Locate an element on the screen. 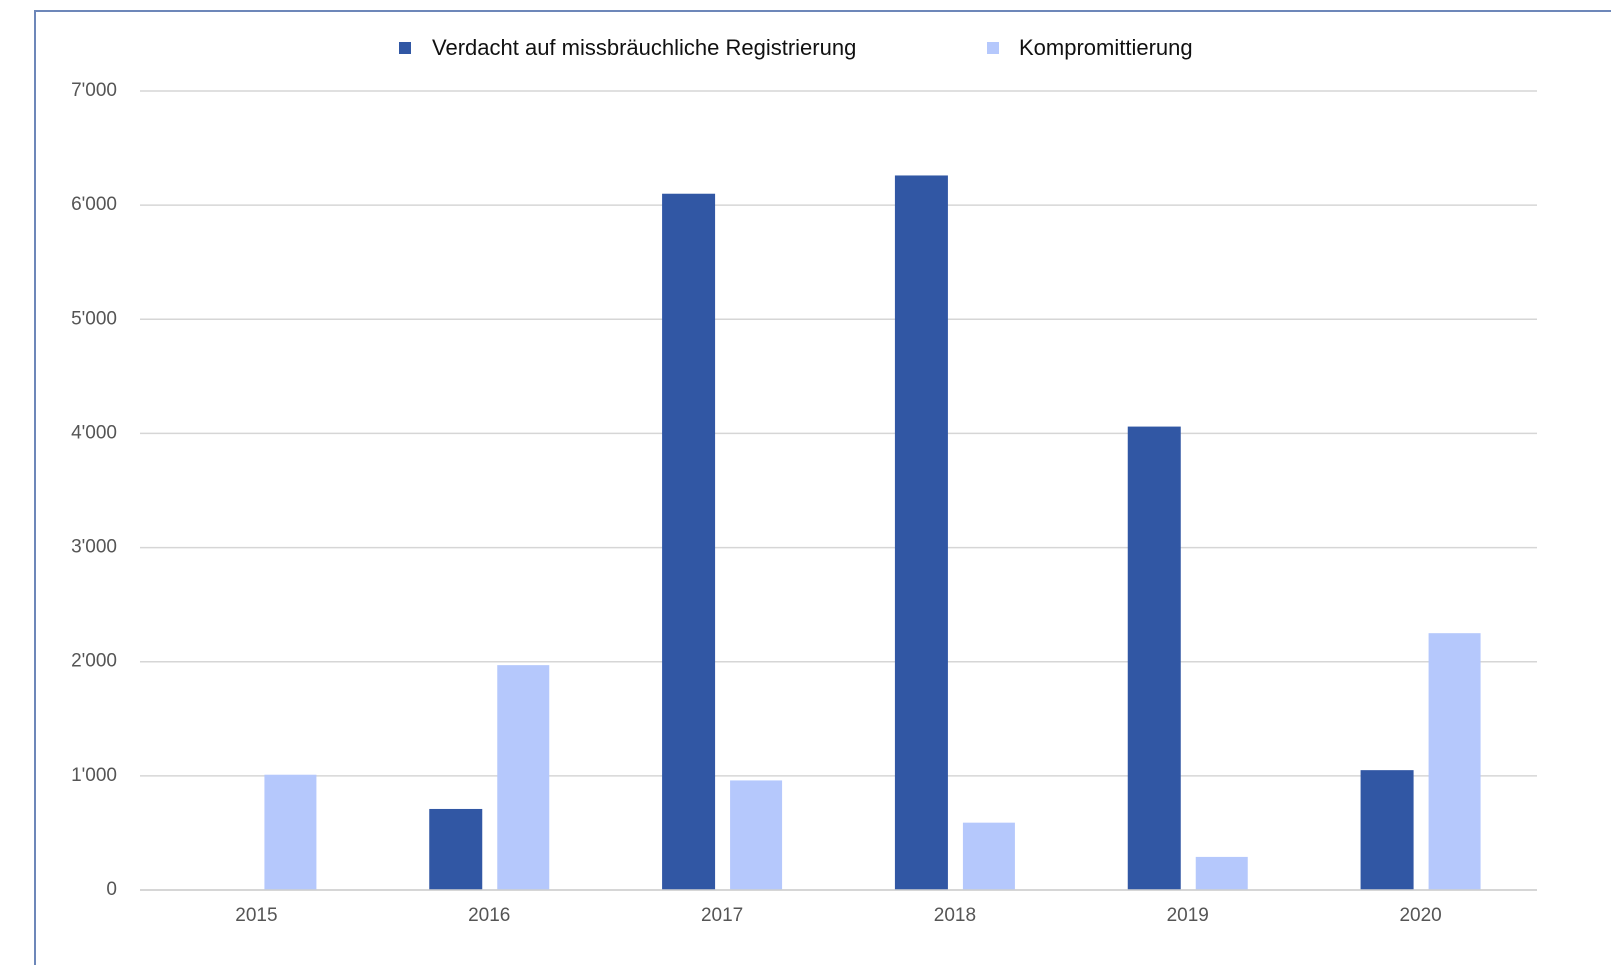 This screenshot has width=1611, height=965. legend-label: Kompromittierung is located at coordinates (1106, 47).